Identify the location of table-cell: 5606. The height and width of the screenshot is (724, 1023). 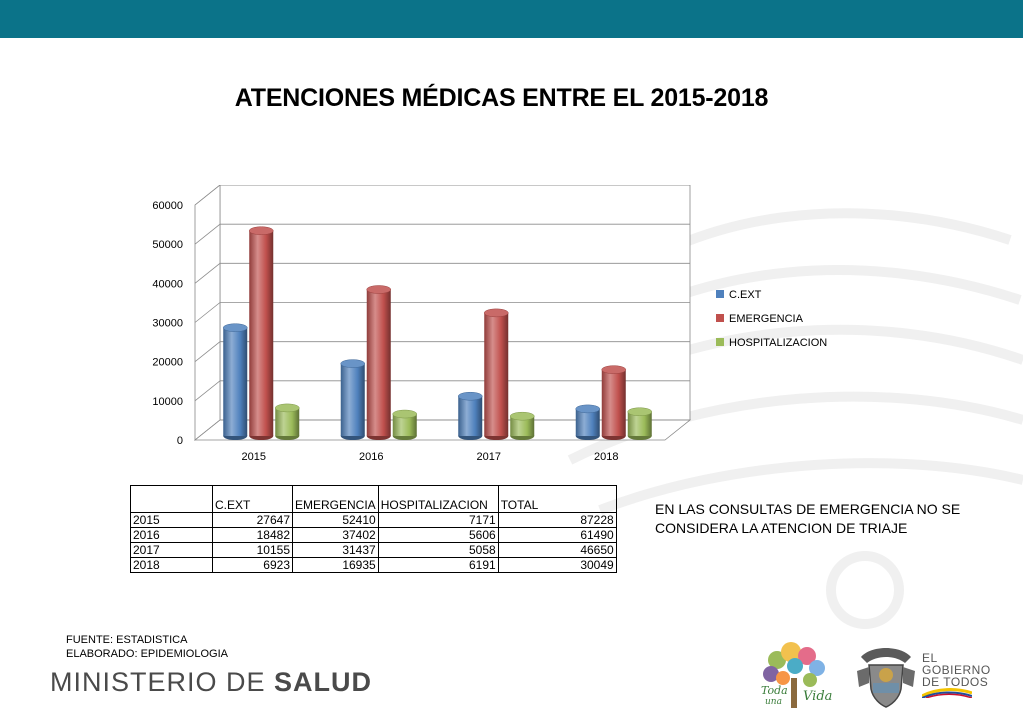
(438, 535).